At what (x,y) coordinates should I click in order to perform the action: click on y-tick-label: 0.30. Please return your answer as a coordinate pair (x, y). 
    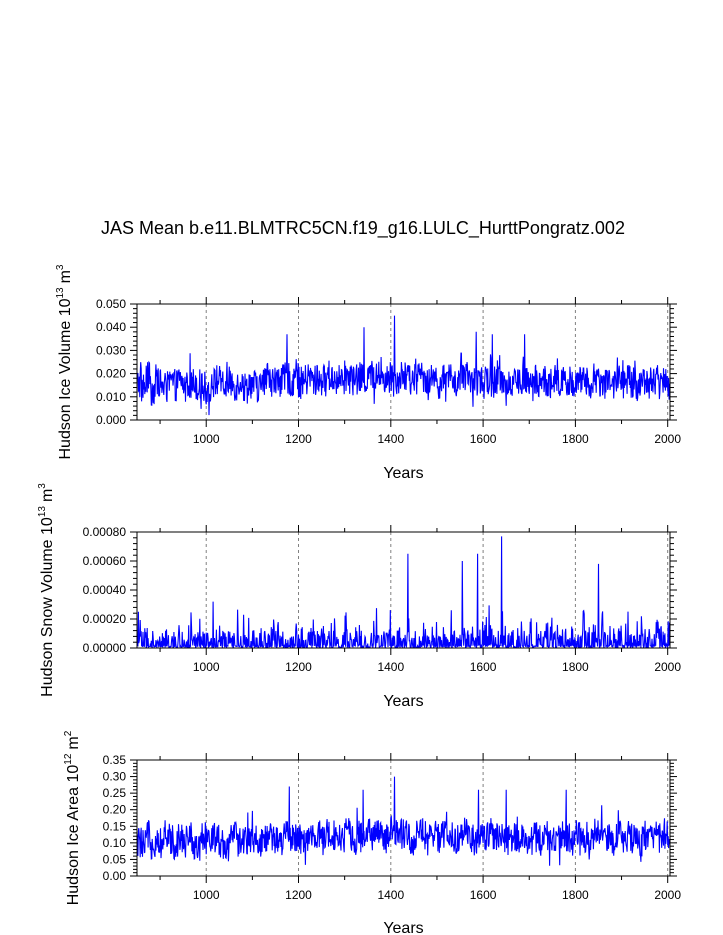
    Looking at the image, I should click on (115, 777).